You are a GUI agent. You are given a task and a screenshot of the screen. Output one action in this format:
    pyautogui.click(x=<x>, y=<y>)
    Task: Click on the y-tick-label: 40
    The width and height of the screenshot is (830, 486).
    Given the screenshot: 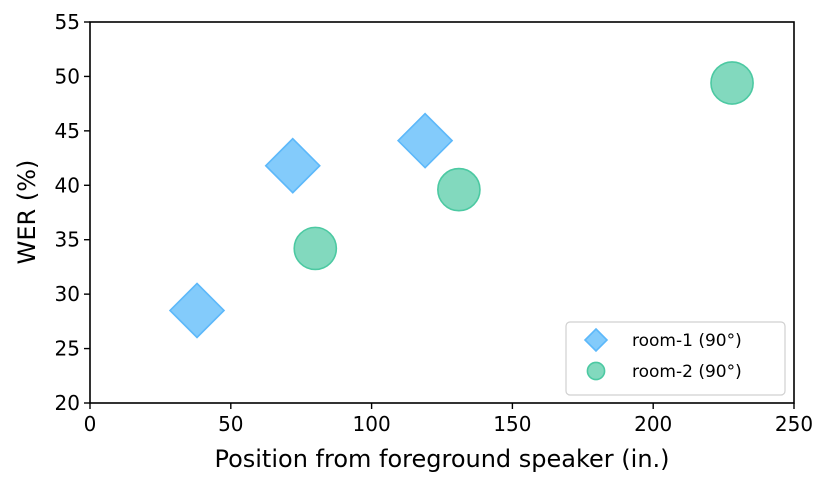 What is the action you would take?
    pyautogui.click(x=67, y=185)
    